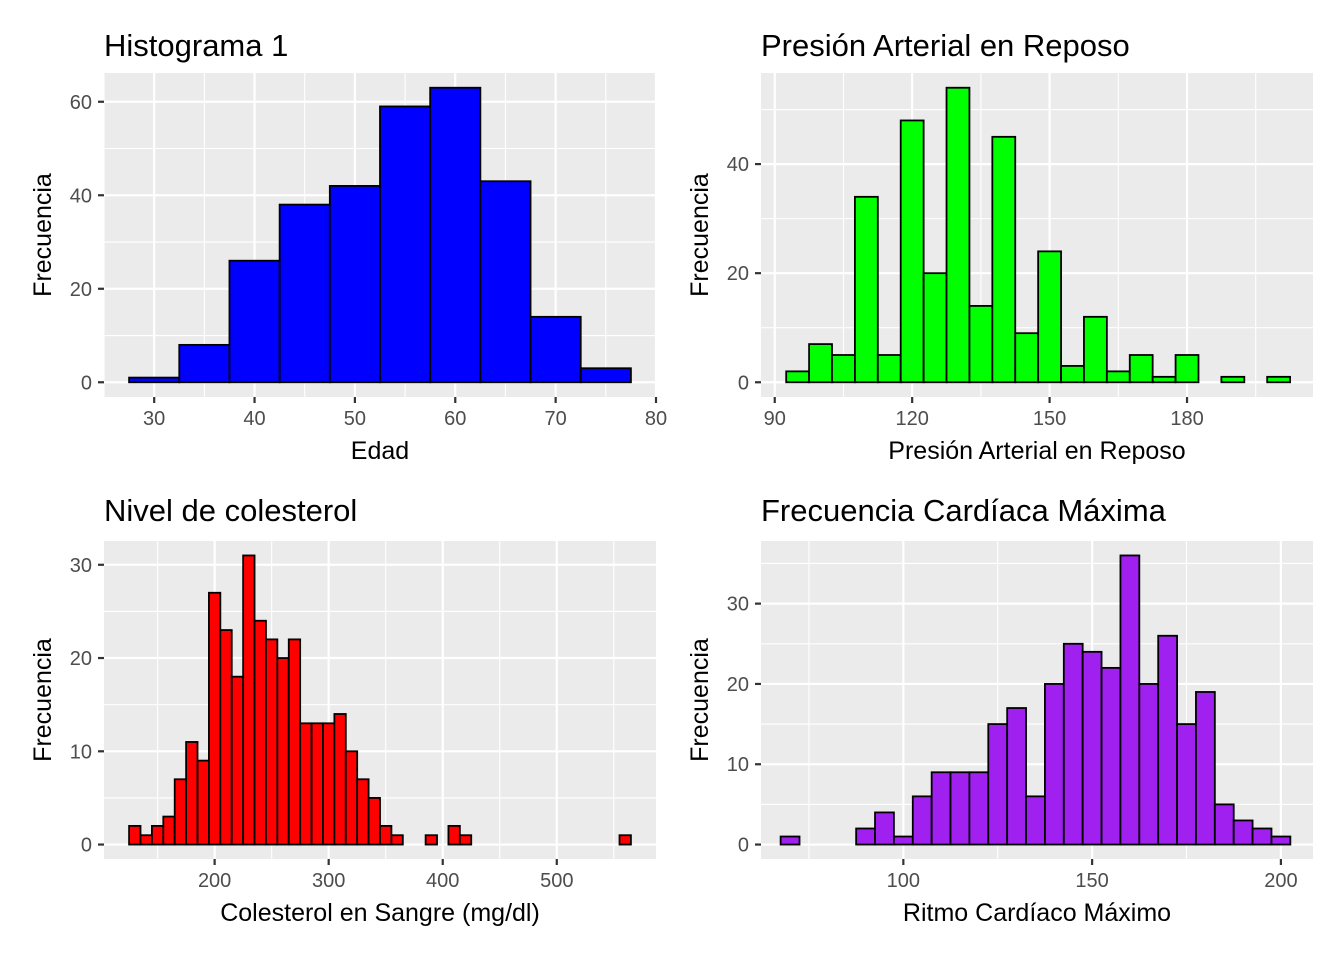 This screenshot has height=960, width=1344. Describe the element at coordinates (656, 419) in the screenshot. I see `x-tick-label: 80` at that location.